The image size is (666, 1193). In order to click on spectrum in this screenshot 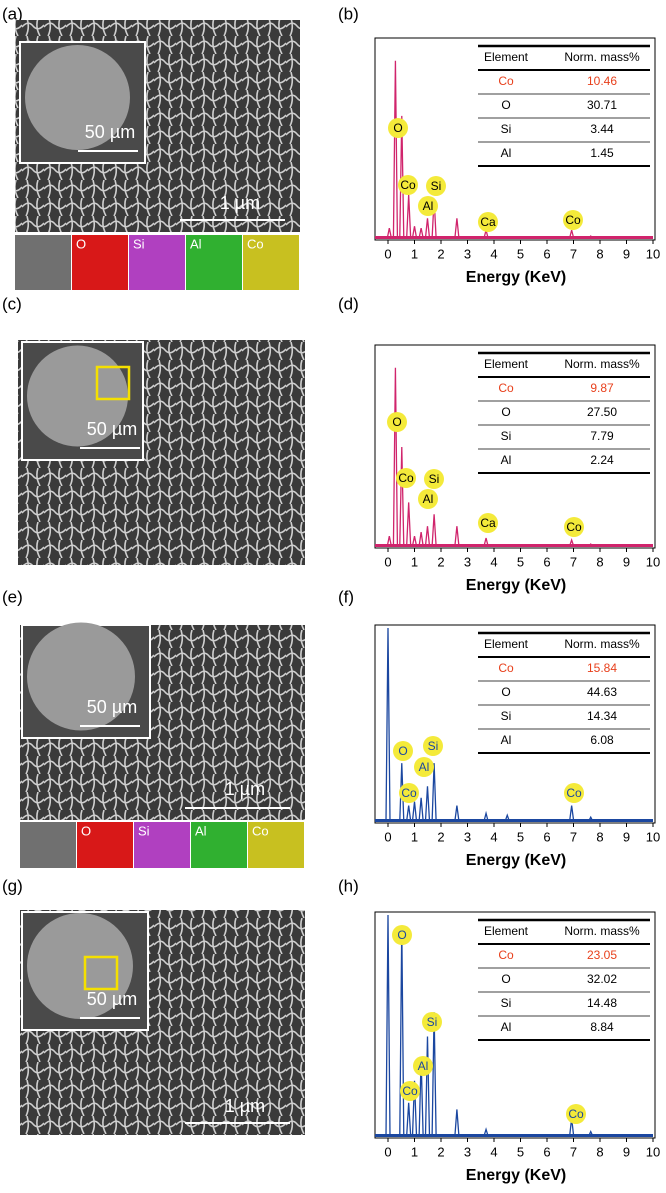, I will do `click(514, 1025)`.